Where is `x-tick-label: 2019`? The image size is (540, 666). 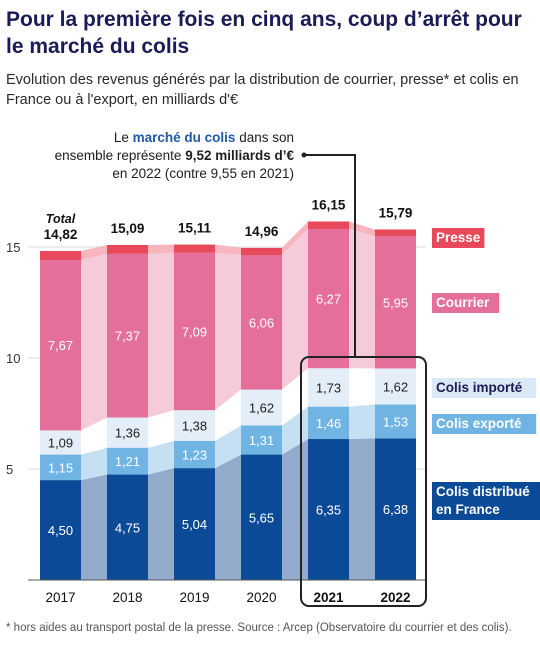
x-tick-label: 2019 is located at coordinates (194, 597).